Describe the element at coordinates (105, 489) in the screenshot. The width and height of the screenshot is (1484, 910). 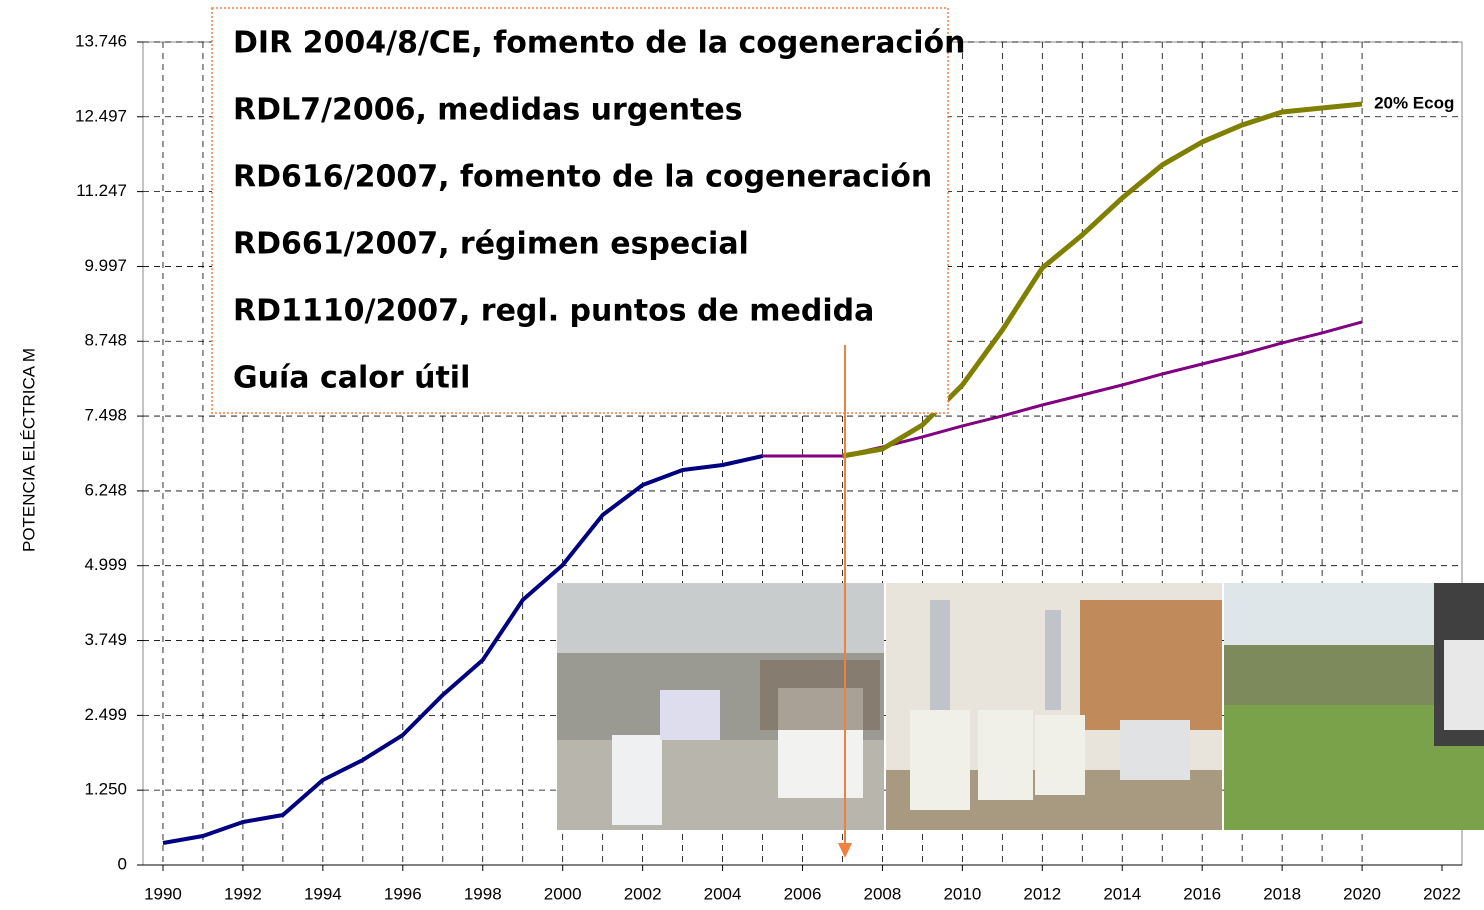
I see `y-tick-label: 6.248` at that location.